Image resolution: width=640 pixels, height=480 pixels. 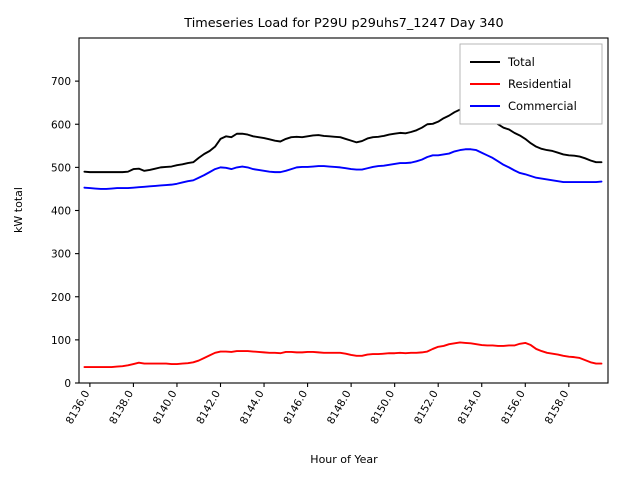 What do you see at coordinates (539, 84) in the screenshot?
I see `legend-label-residential: Residential` at bounding box center [539, 84].